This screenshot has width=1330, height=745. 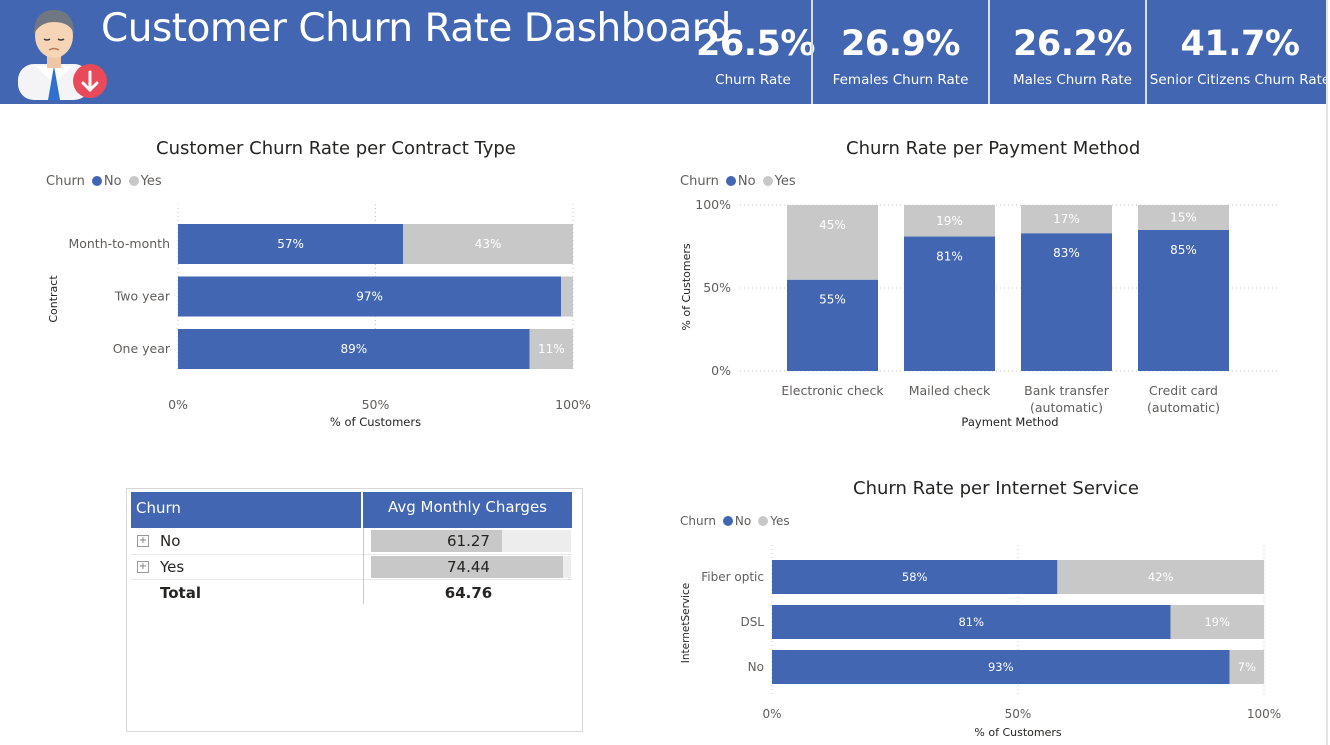 I want to click on data-label: 15%, so click(x=1183, y=217).